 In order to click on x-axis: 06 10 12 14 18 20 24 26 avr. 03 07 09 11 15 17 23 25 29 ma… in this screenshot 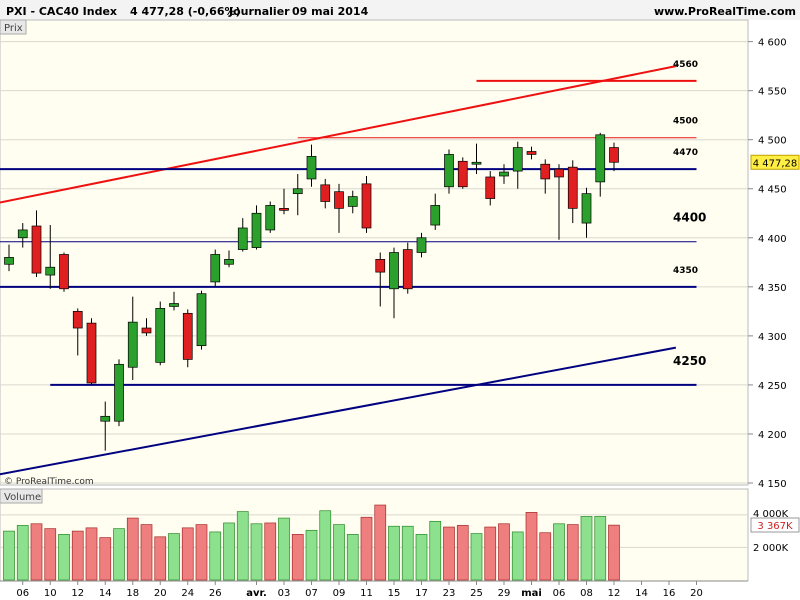, I will do `click(374, 589)`.